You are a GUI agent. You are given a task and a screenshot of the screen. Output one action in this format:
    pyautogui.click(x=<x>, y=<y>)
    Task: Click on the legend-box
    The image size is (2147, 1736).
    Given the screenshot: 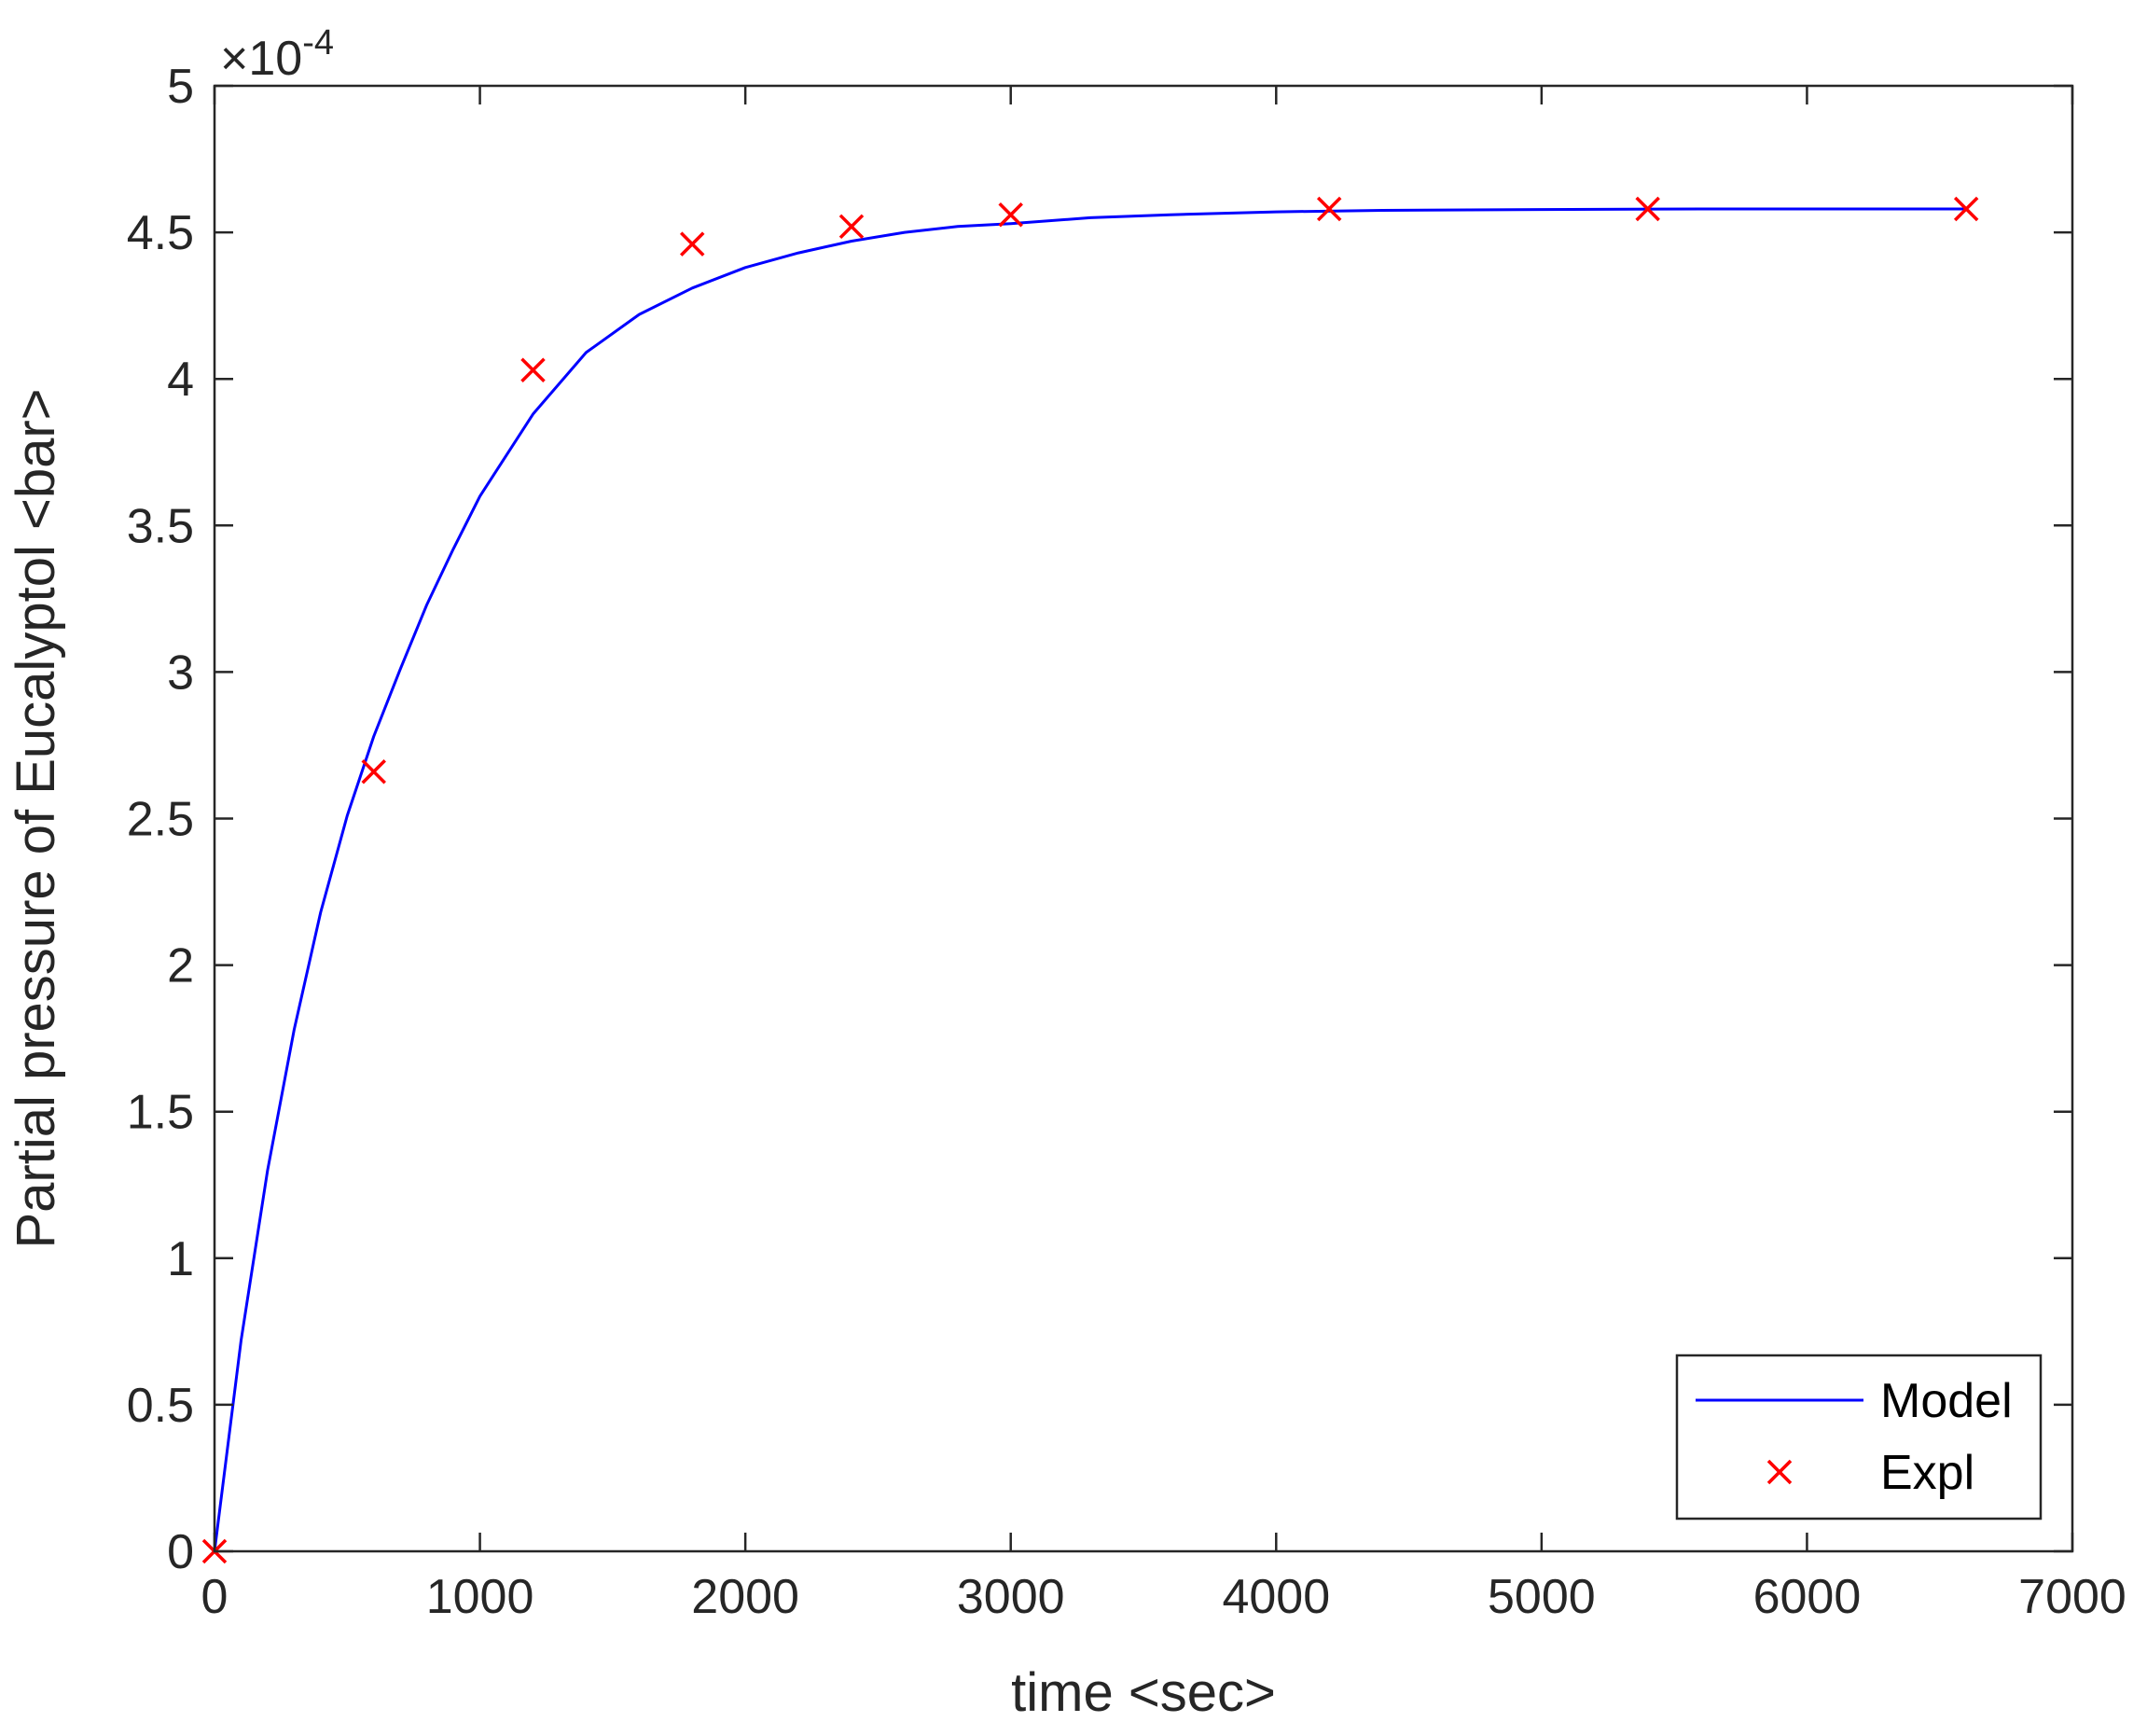 What is the action you would take?
    pyautogui.click(x=1859, y=1437)
    